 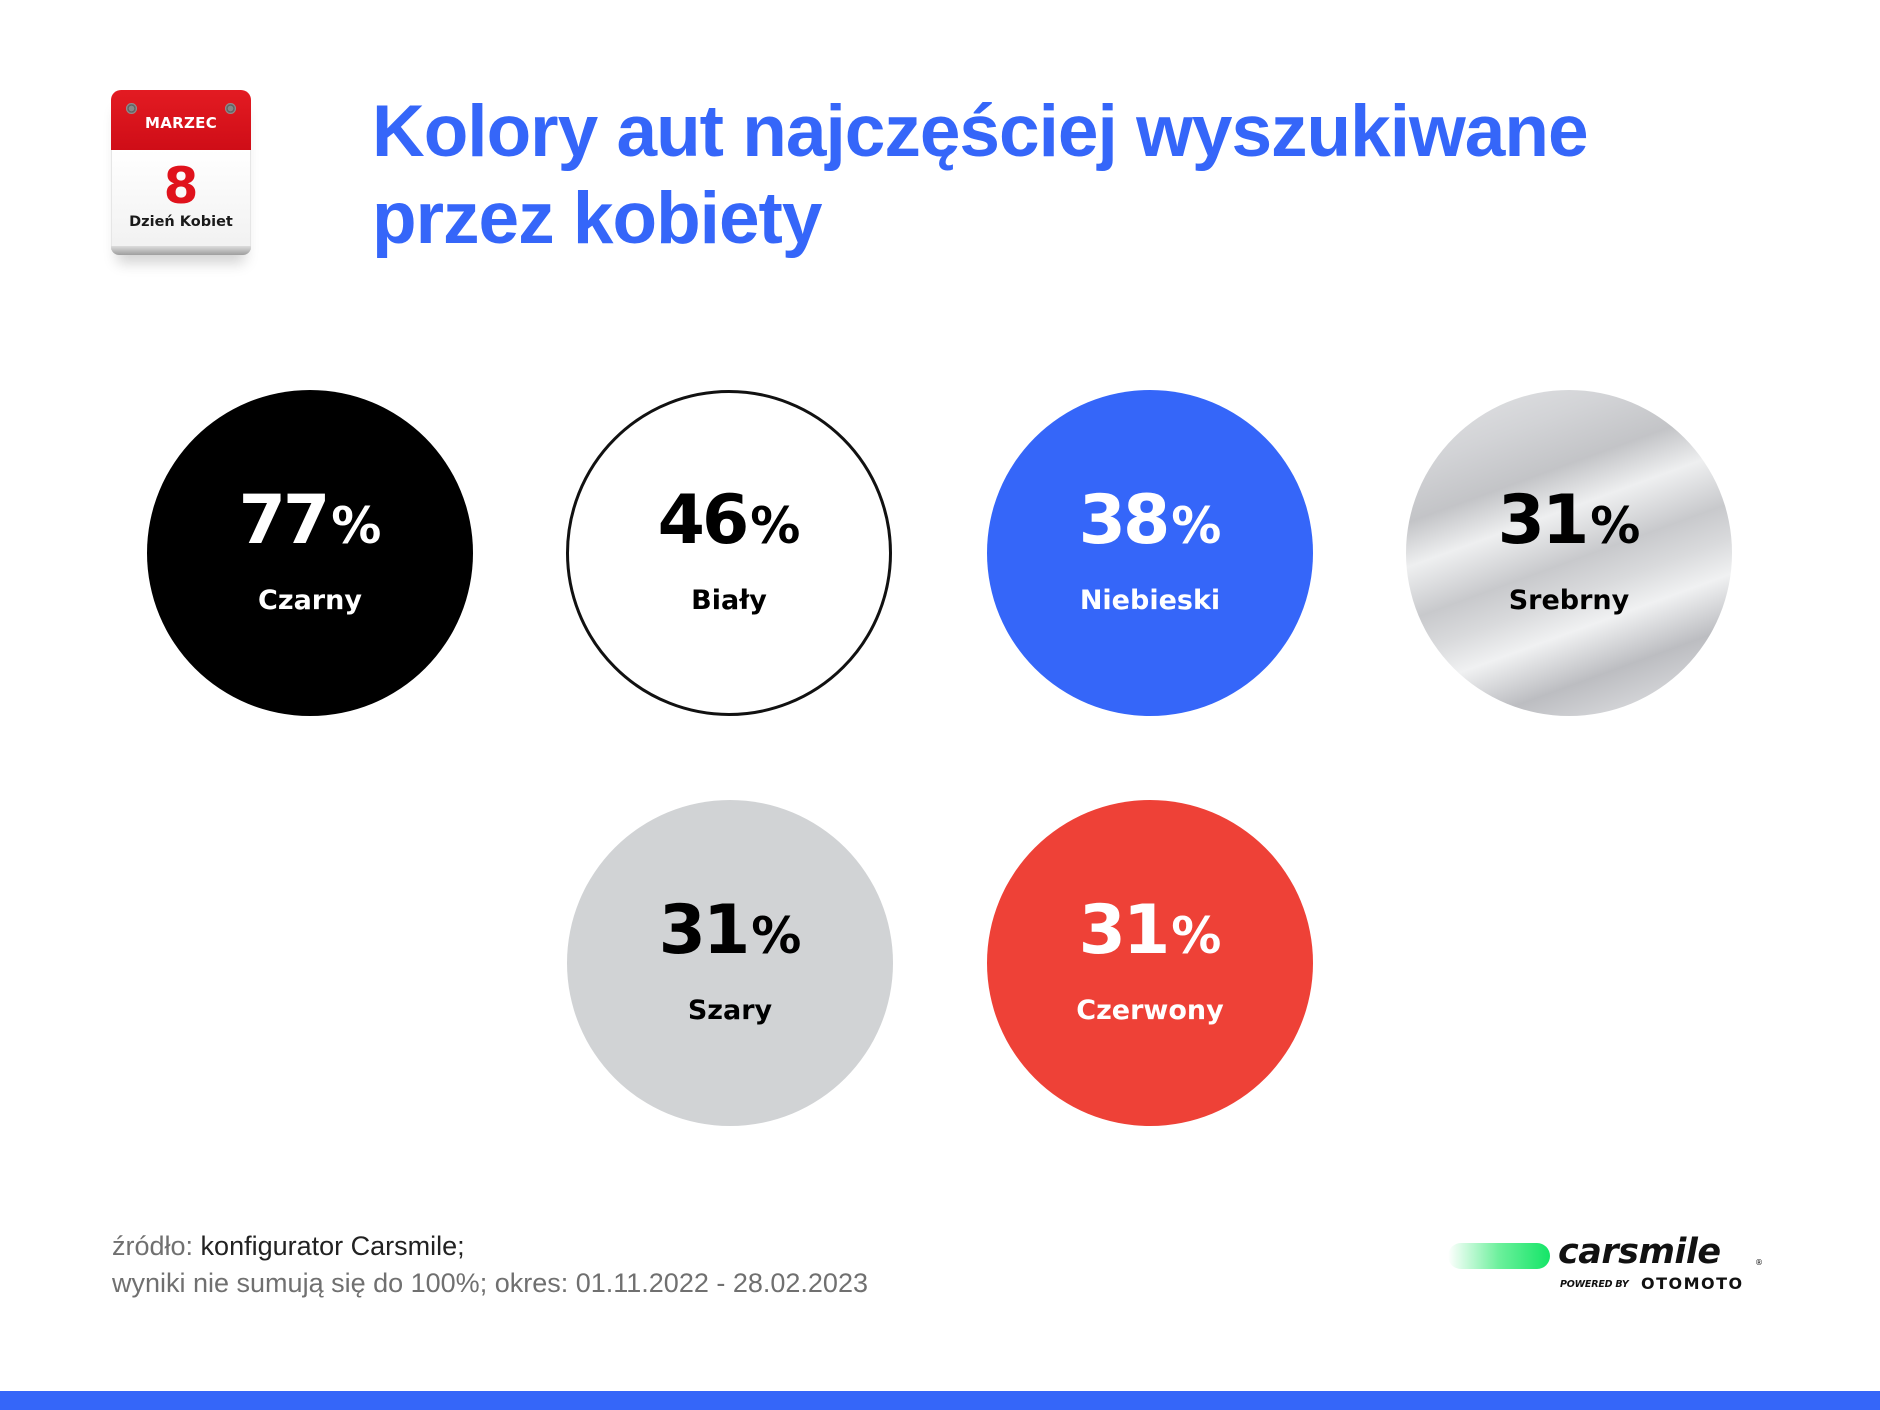 What do you see at coordinates (156, 1246) in the screenshot?
I see `source-prefix: źródło:` at bounding box center [156, 1246].